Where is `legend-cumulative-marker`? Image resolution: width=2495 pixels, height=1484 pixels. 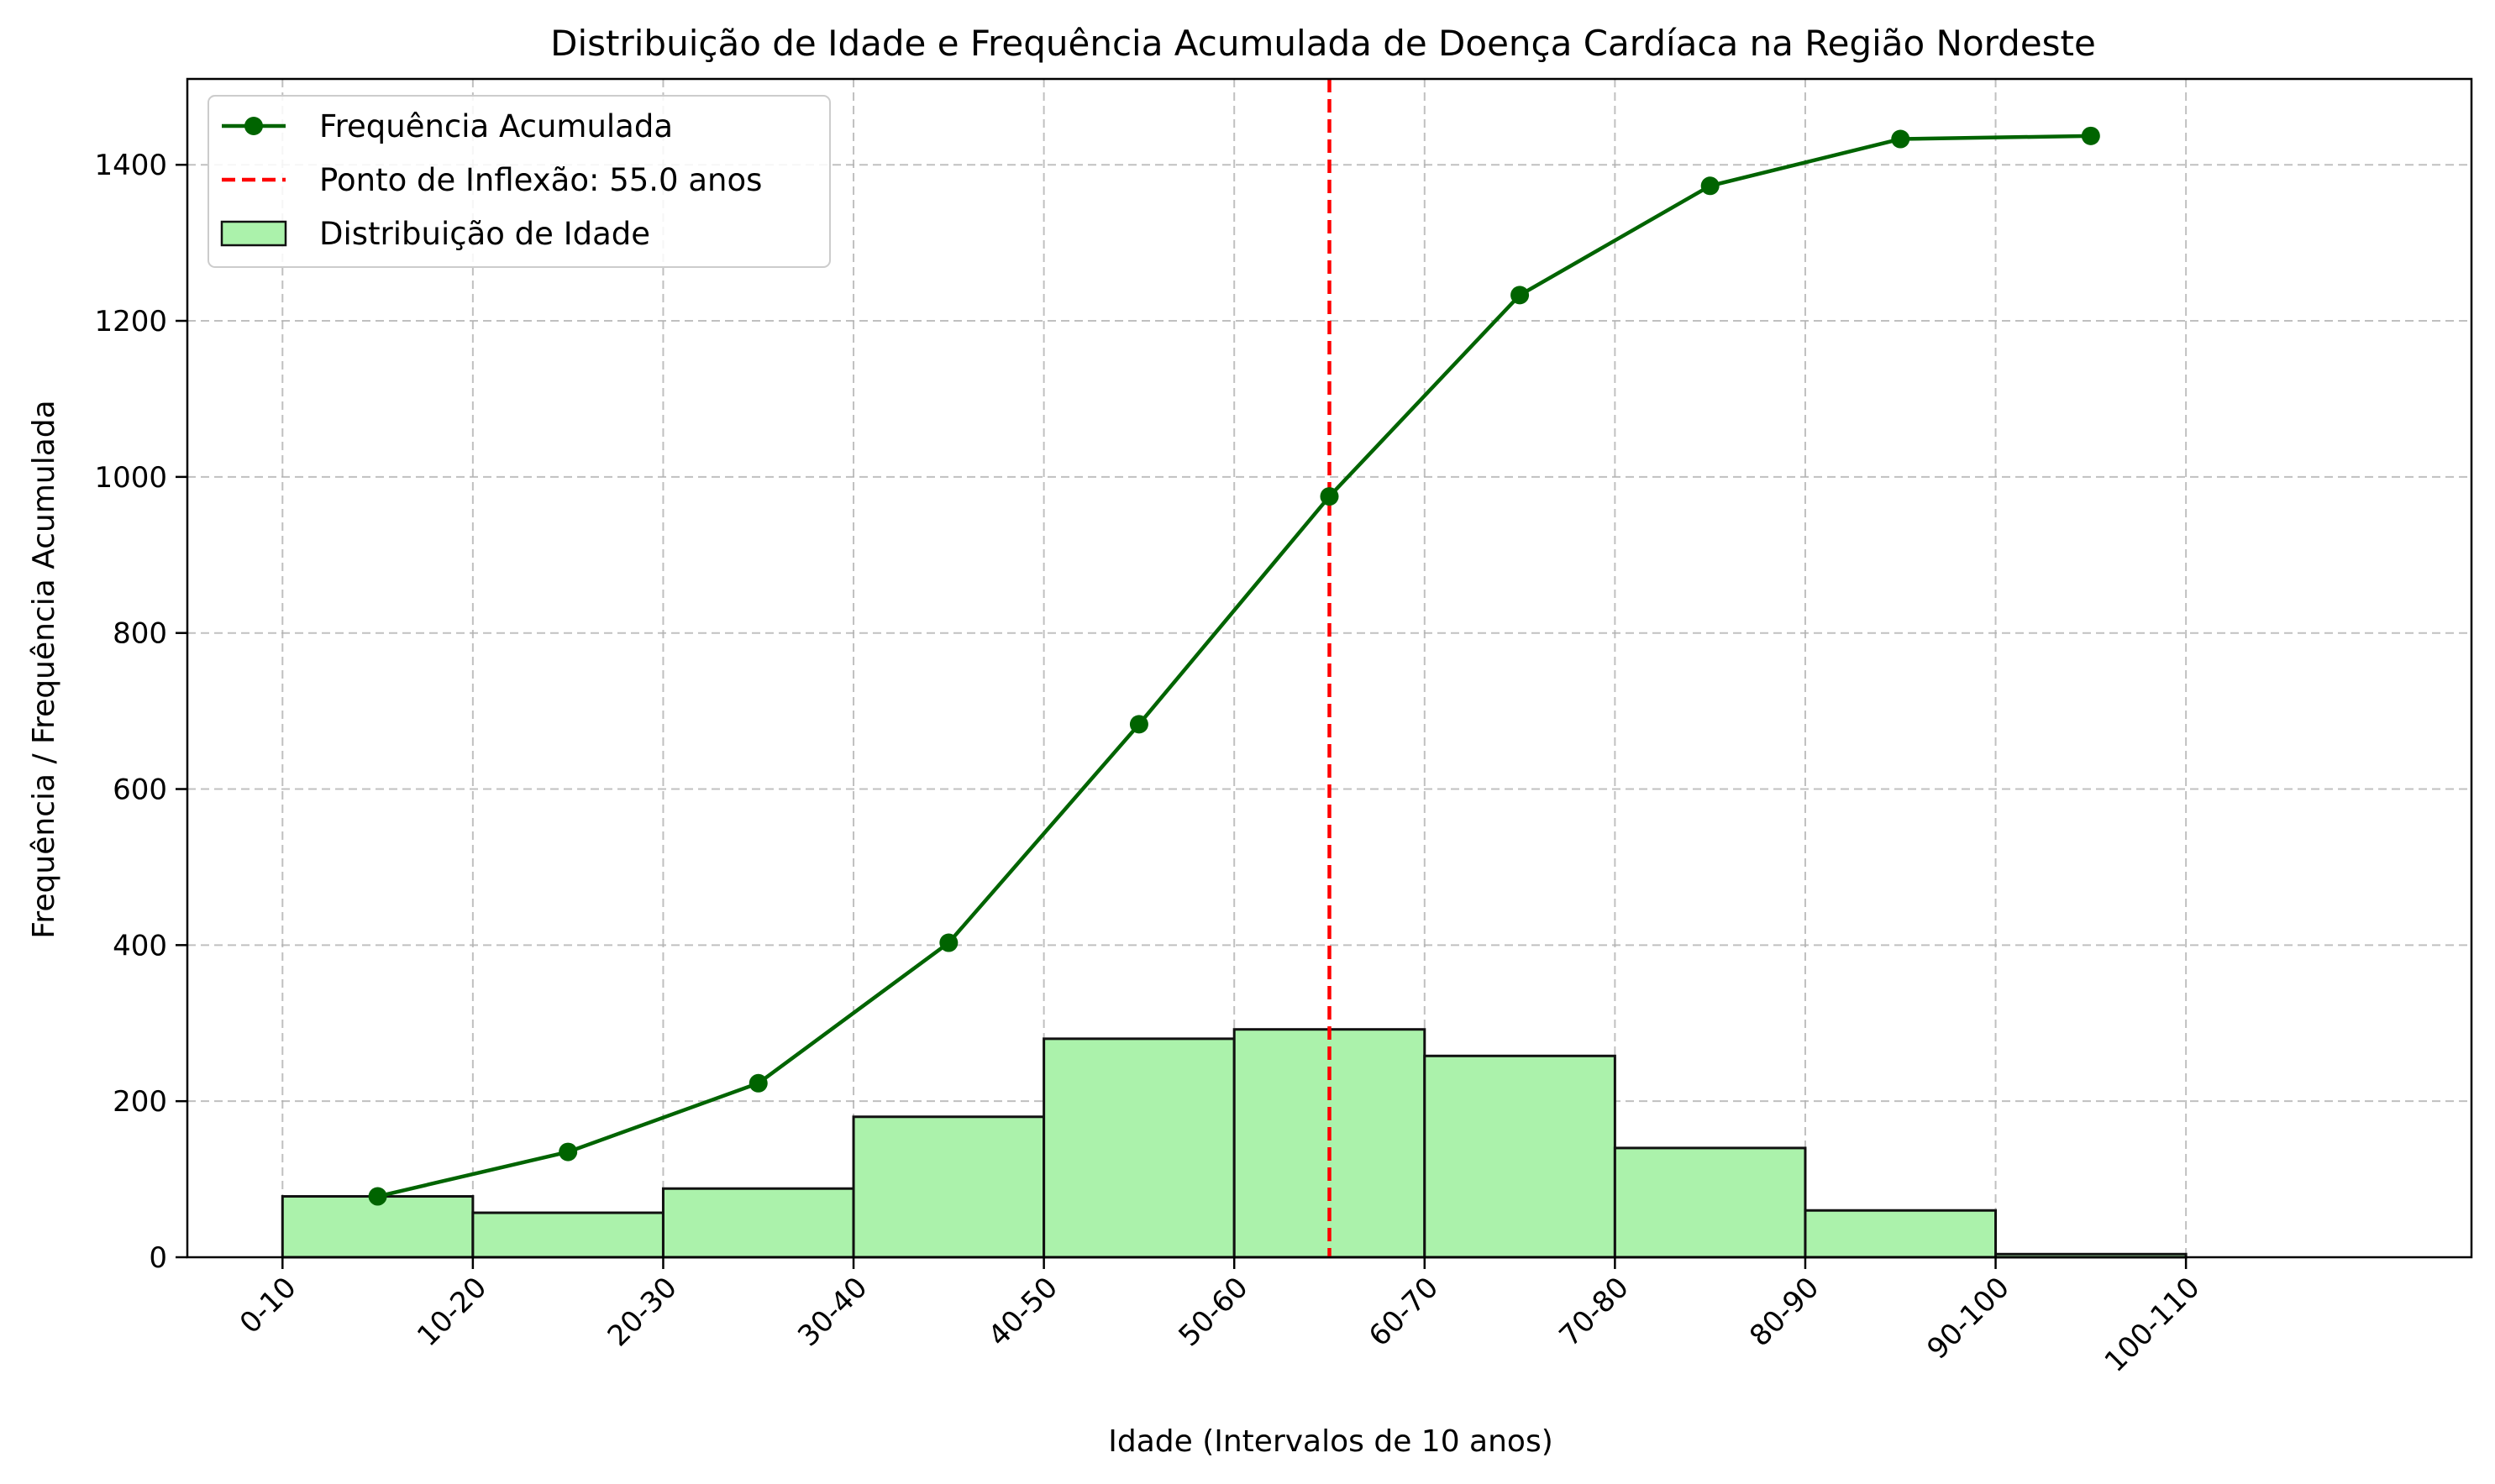
legend-cumulative-marker is located at coordinates (253, 126).